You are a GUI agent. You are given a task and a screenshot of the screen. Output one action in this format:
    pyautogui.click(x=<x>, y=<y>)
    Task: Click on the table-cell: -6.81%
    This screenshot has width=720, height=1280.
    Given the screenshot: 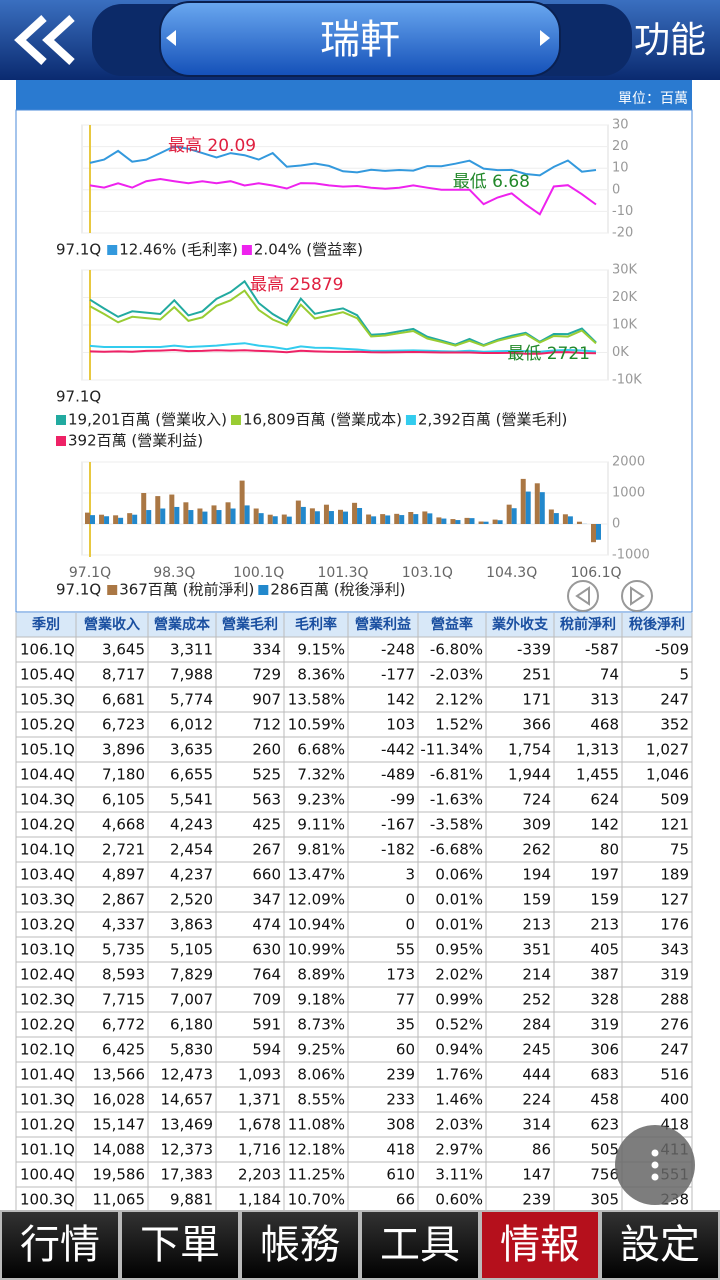 What is the action you would take?
    pyautogui.click(x=456, y=775)
    